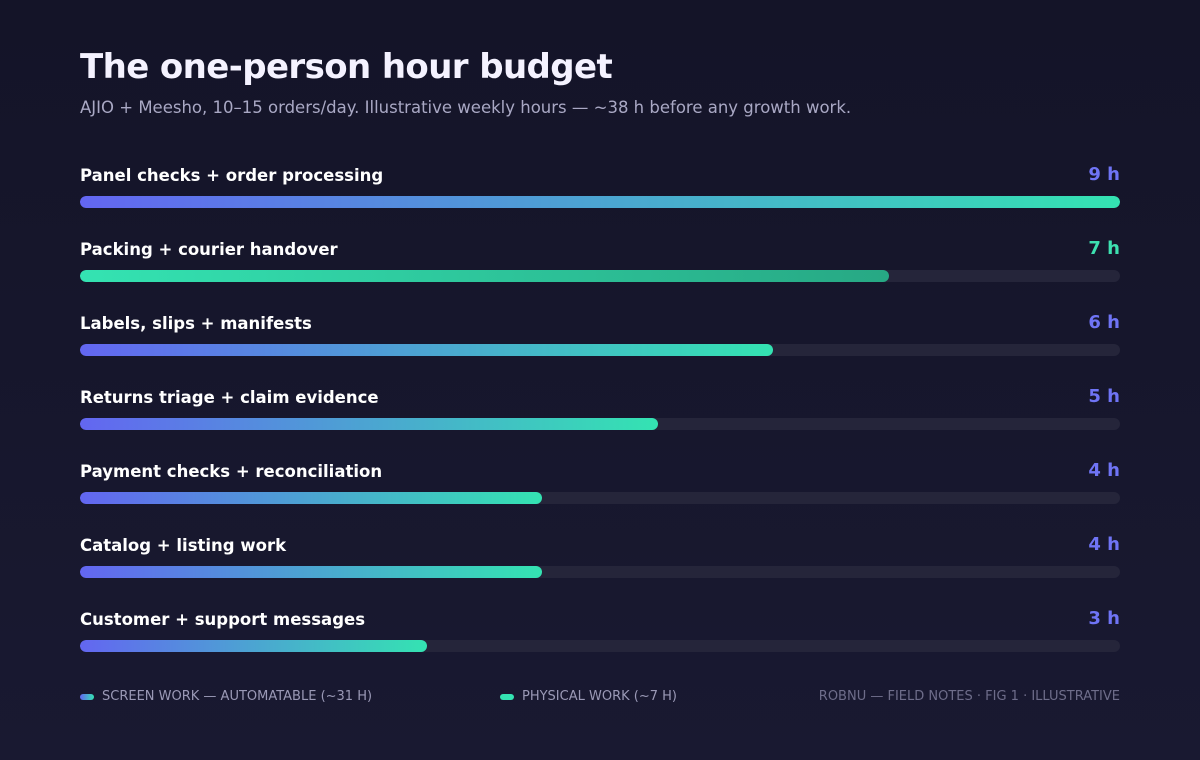 This screenshot has height=760, width=1200. What do you see at coordinates (1104, 322) in the screenshot?
I see `bar-value-label: 6 h` at bounding box center [1104, 322].